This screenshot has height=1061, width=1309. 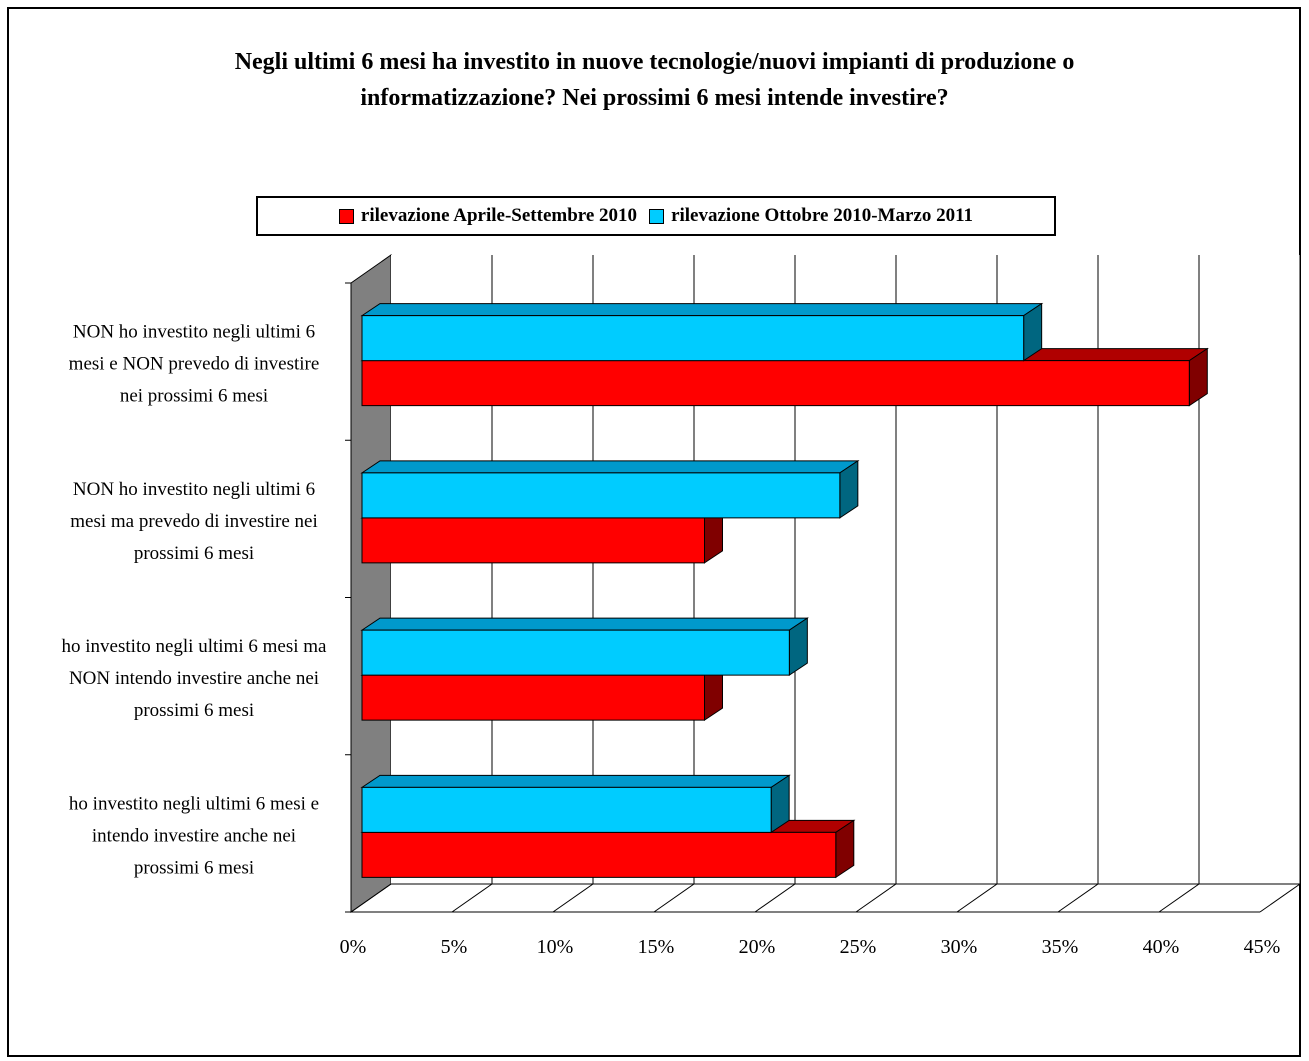 What do you see at coordinates (194, 803) in the screenshot?
I see `category-label: ho investito negli ultimi 6 mesi e` at bounding box center [194, 803].